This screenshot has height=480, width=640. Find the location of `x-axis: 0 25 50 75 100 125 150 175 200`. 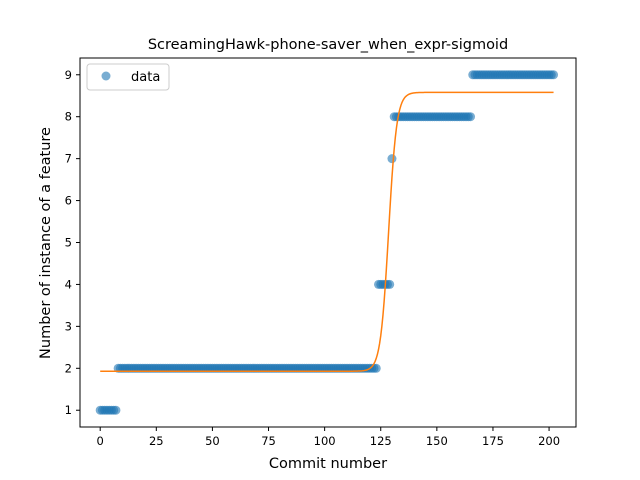

x-axis: 0 25 50 75 100 125 150 175 200 is located at coordinates (328, 437).